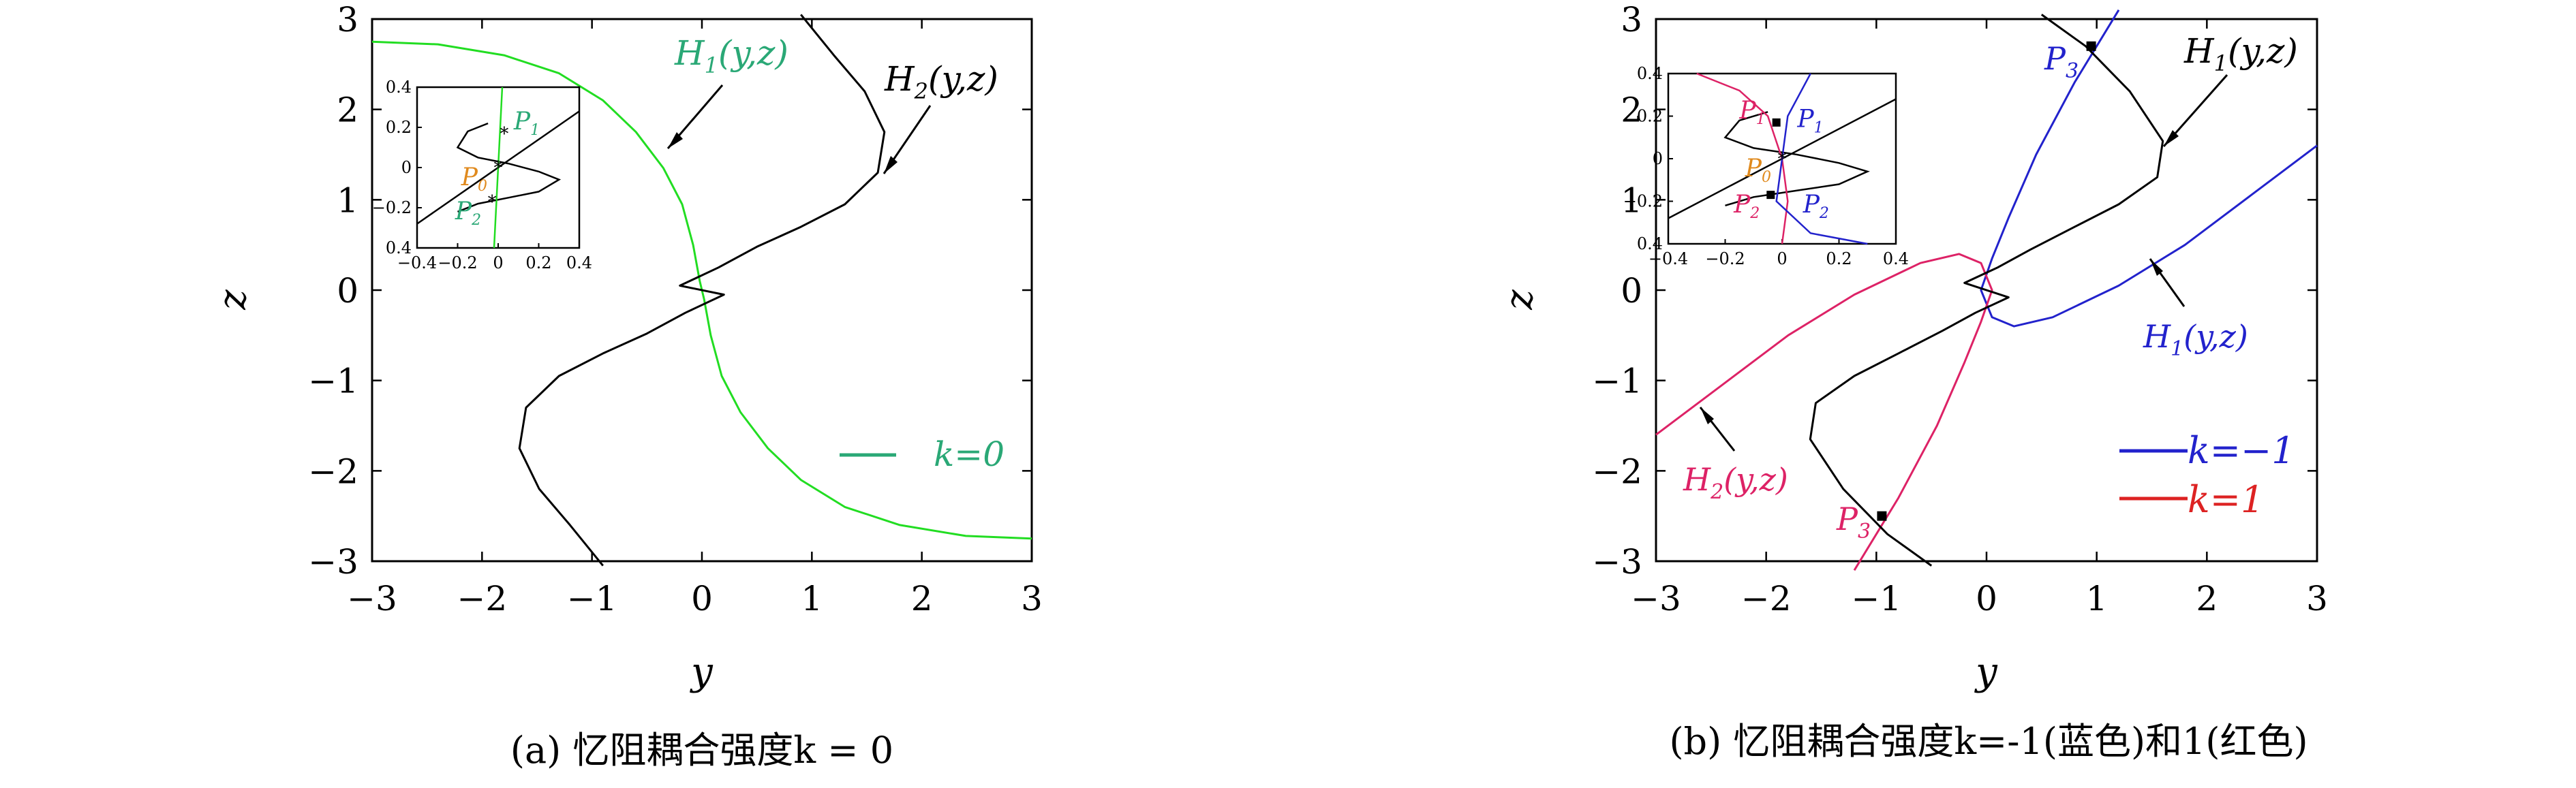  What do you see at coordinates (701, 750) in the screenshot?
I see `caption-a: (a) 忆阻耦合强度k = 0` at bounding box center [701, 750].